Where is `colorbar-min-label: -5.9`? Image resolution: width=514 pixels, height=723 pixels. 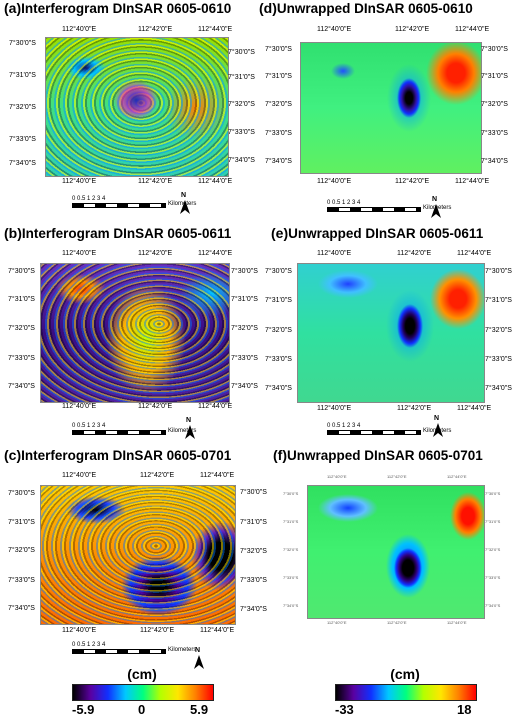 colorbar-min-label: -5.9 is located at coordinates (83, 709).